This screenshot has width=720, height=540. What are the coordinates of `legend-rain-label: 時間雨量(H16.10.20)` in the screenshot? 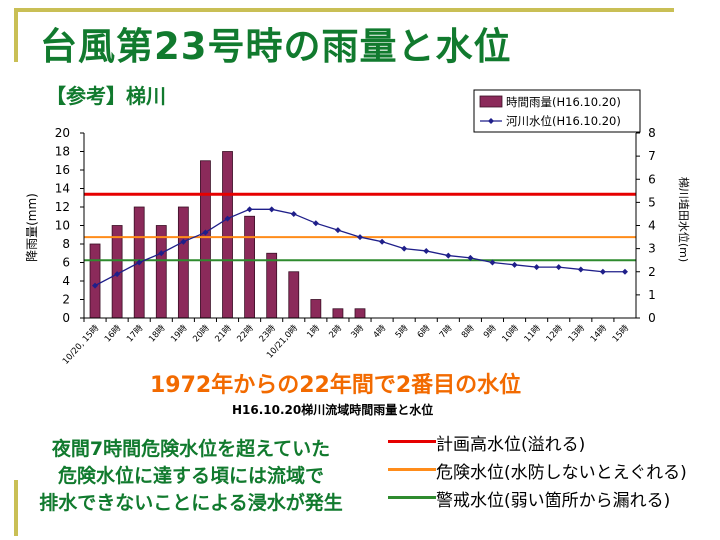 It's located at (563, 102).